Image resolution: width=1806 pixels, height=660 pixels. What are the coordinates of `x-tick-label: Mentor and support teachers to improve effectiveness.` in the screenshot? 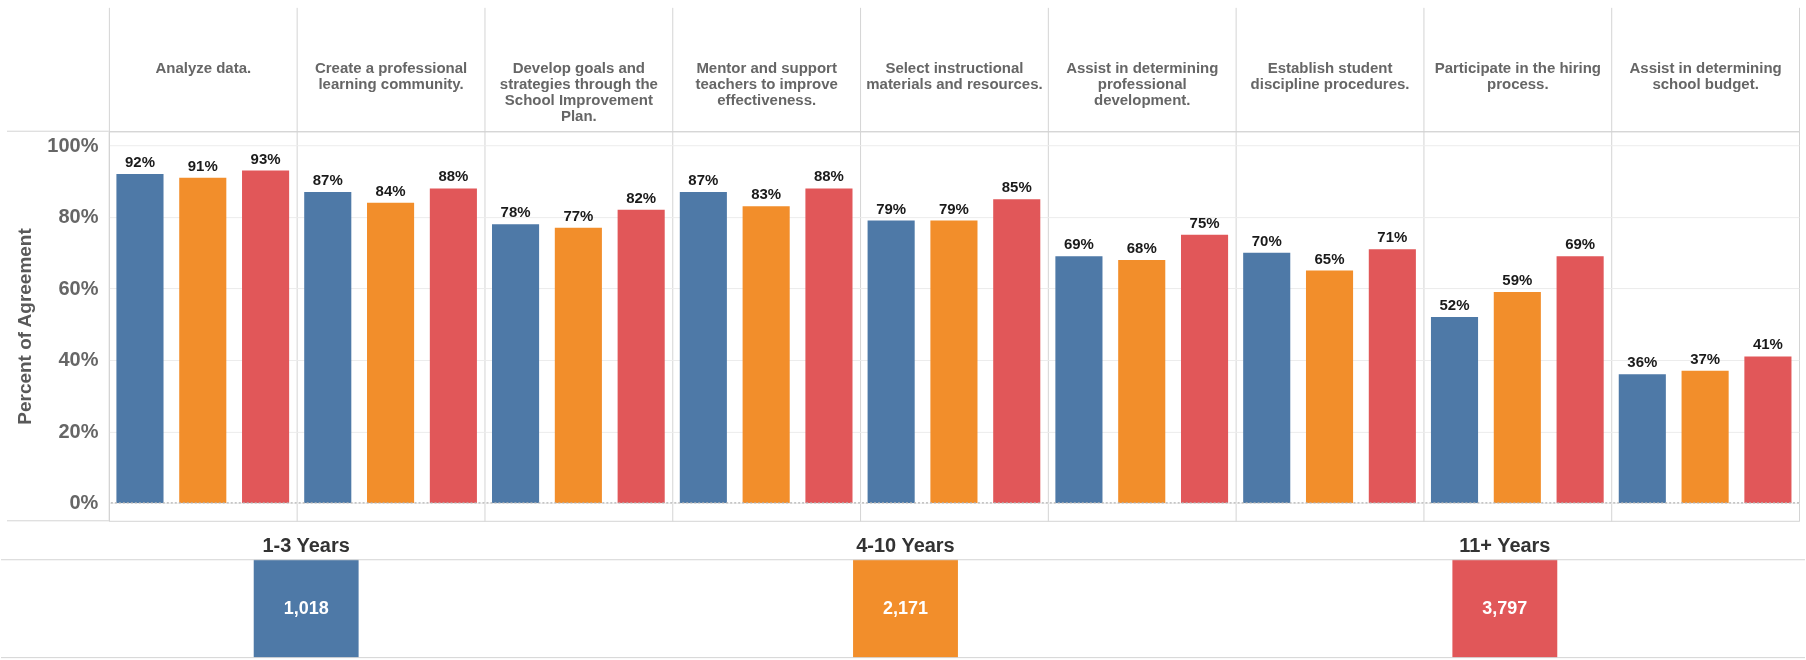 It's located at (766, 83).